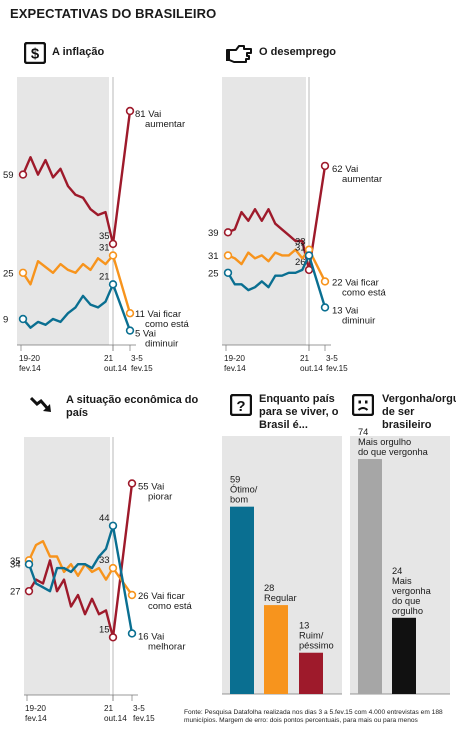 The width and height of the screenshot is (456, 733). Describe the element at coordinates (412, 591) in the screenshot. I see `pride-bar-label: vergonha` at that location.